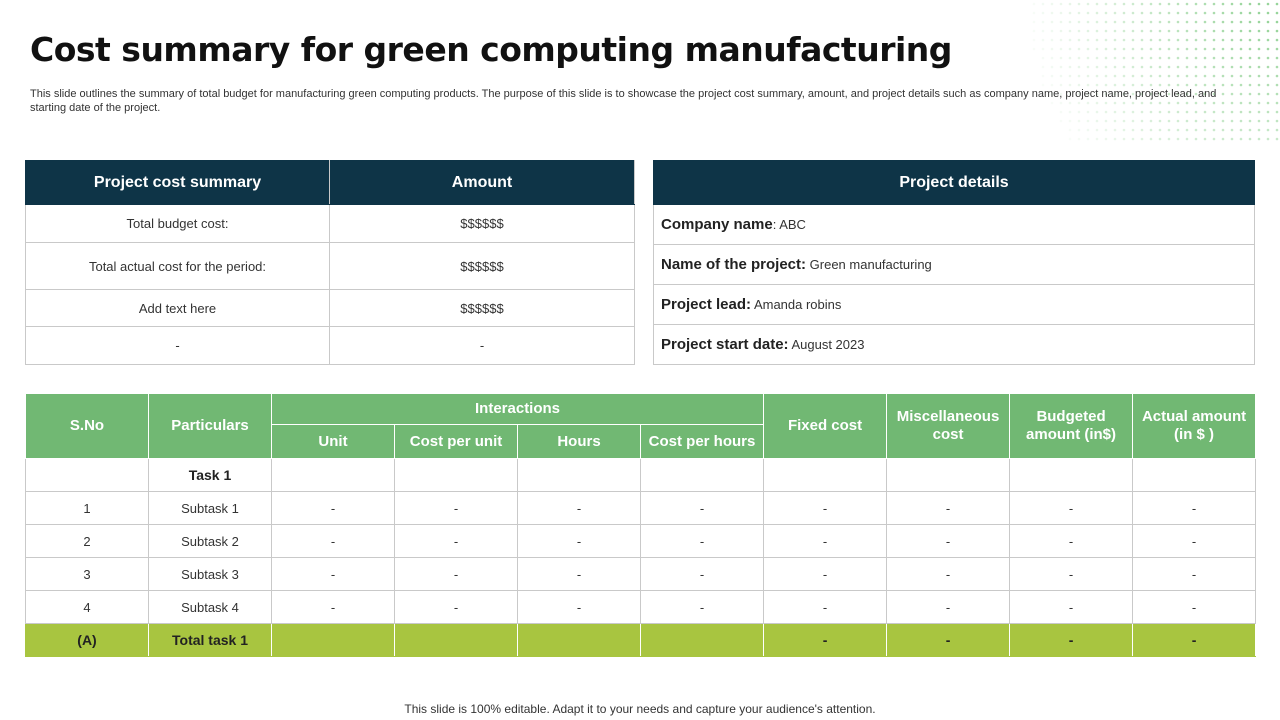  What do you see at coordinates (482, 182) in the screenshot?
I see `amount-header: Amount` at bounding box center [482, 182].